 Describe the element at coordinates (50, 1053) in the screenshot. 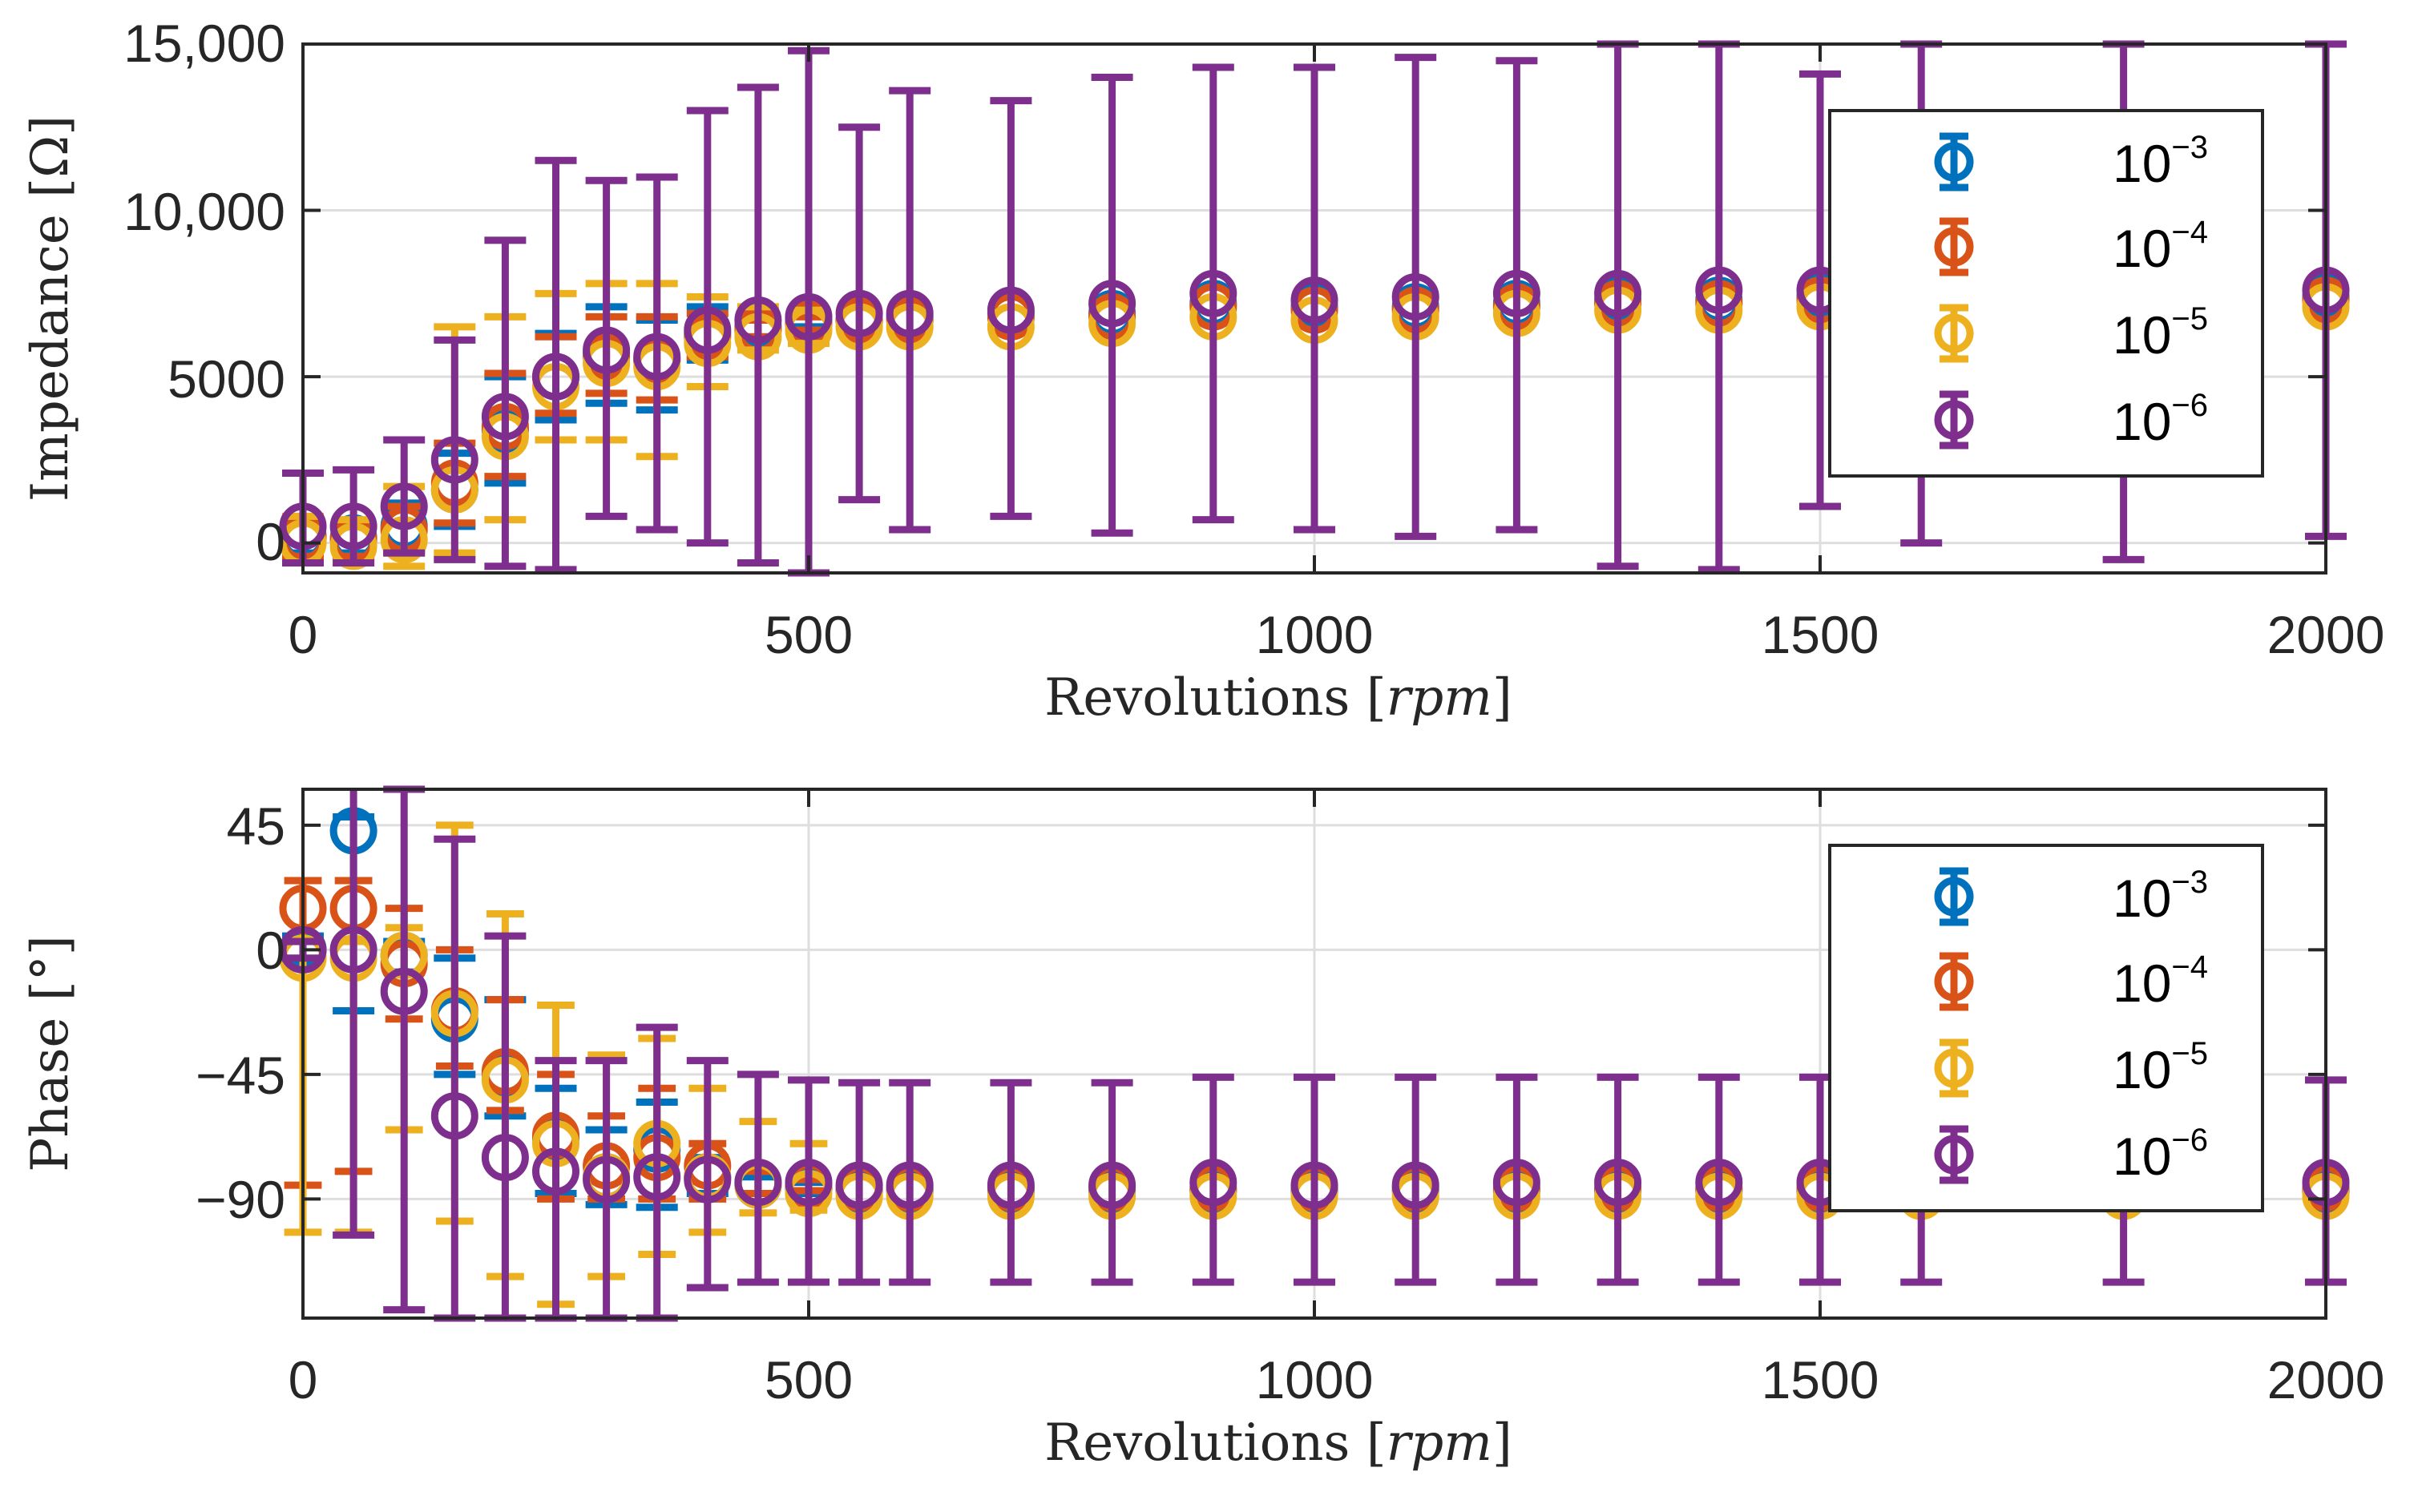

I see `phase-y-axis-label: Phase [°]` at that location.